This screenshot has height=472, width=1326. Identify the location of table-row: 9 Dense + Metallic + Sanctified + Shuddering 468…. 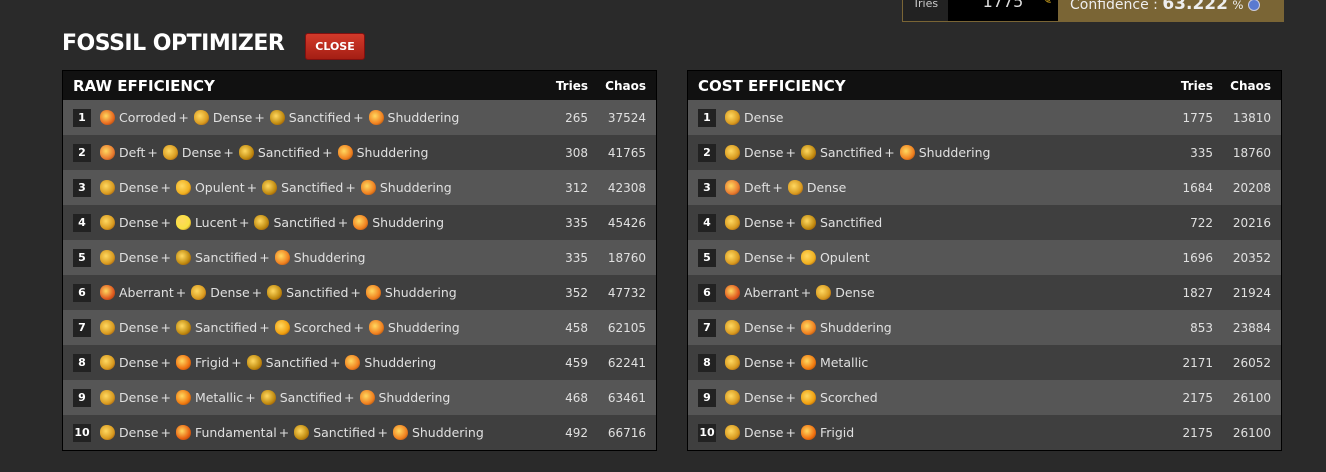
(359, 397).